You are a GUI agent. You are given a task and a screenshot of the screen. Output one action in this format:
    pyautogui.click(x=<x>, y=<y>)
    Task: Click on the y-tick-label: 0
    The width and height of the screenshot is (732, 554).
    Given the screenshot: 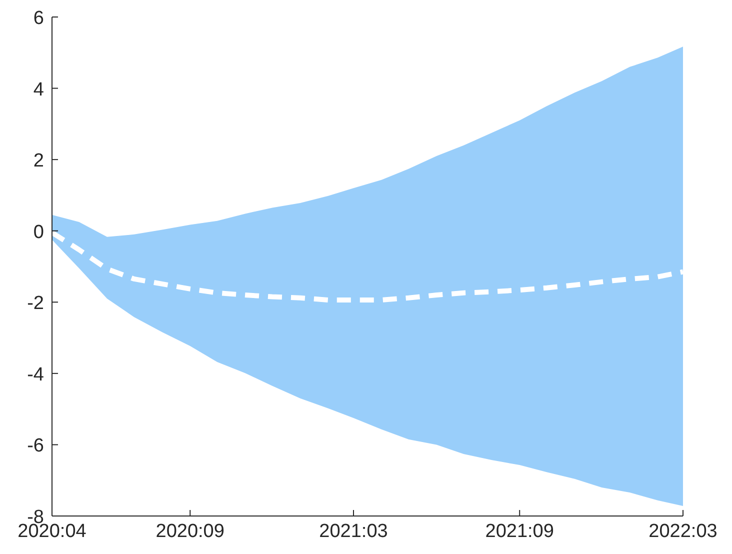 What is the action you would take?
    pyautogui.click(x=38, y=232)
    